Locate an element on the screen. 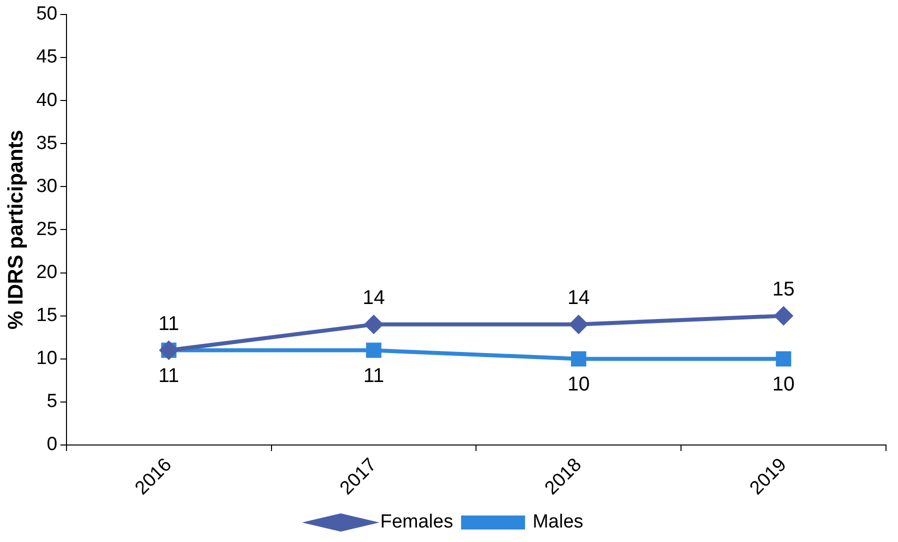 The image size is (898, 542). y-tick-label: 25 is located at coordinates (47, 229).